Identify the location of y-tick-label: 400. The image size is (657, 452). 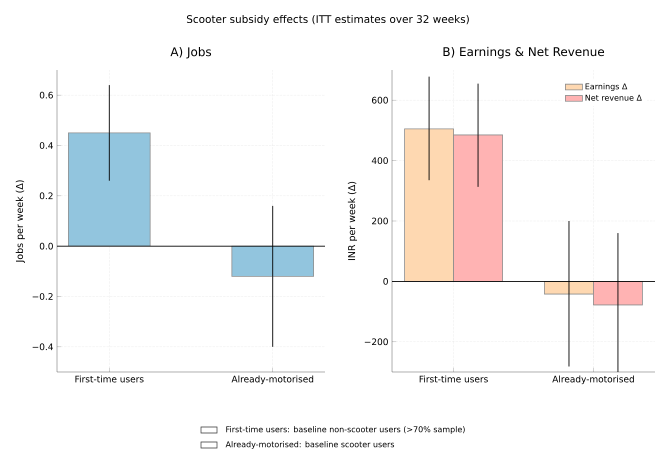
(380, 160).